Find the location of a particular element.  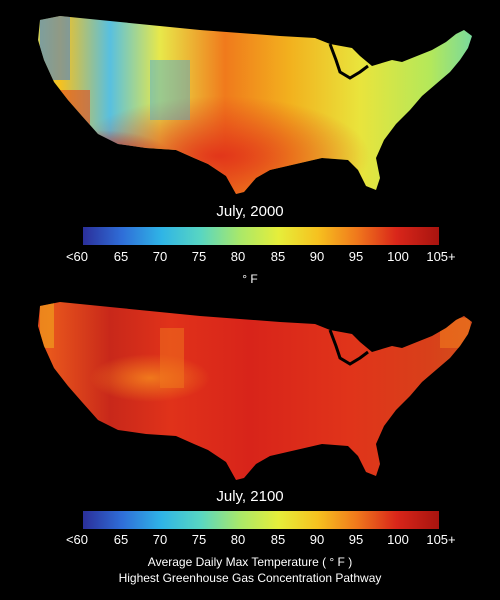

map-title-2000: July, 2000 is located at coordinates (250, 211).